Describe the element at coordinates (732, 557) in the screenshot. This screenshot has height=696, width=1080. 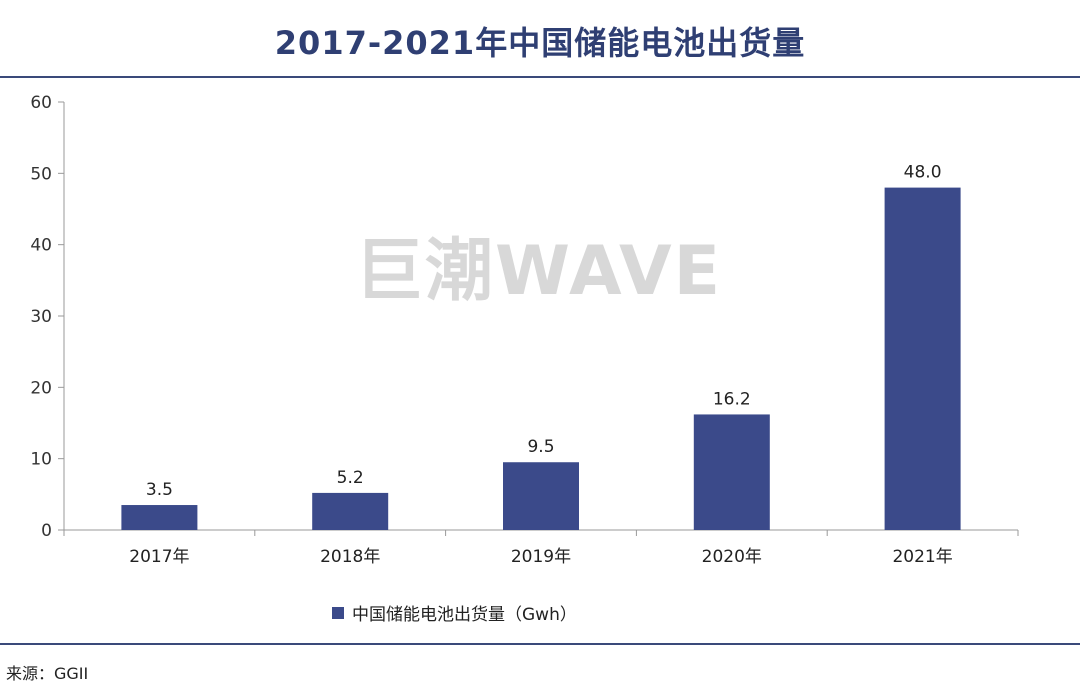
I see `x-tick-label: 2020年` at that location.